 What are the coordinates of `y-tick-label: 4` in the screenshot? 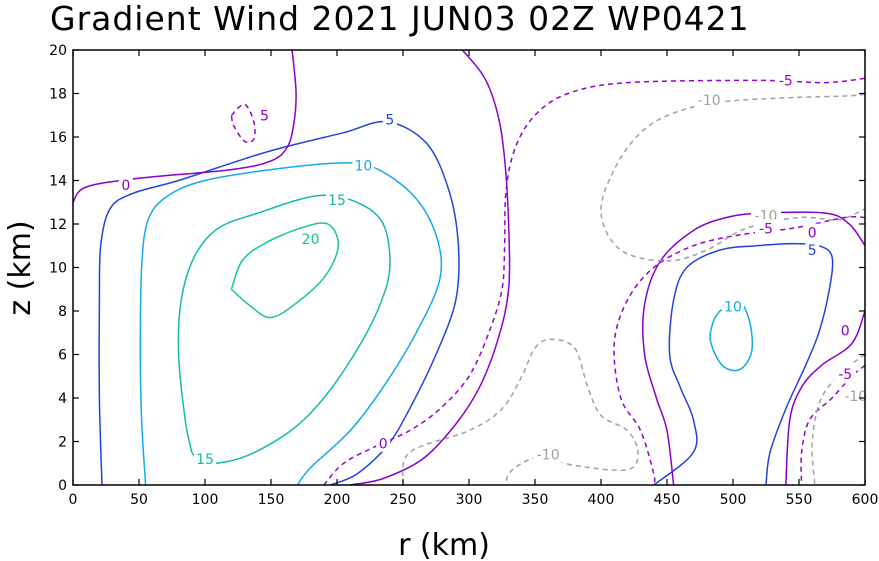 It's located at (62, 399).